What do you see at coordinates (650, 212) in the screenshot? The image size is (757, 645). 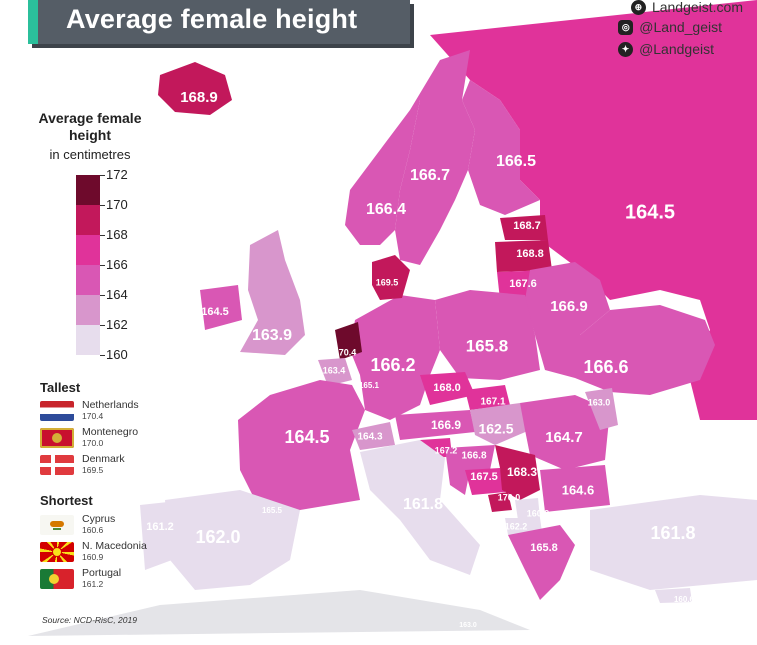 I see `map-label-russia: 164.5` at bounding box center [650, 212].